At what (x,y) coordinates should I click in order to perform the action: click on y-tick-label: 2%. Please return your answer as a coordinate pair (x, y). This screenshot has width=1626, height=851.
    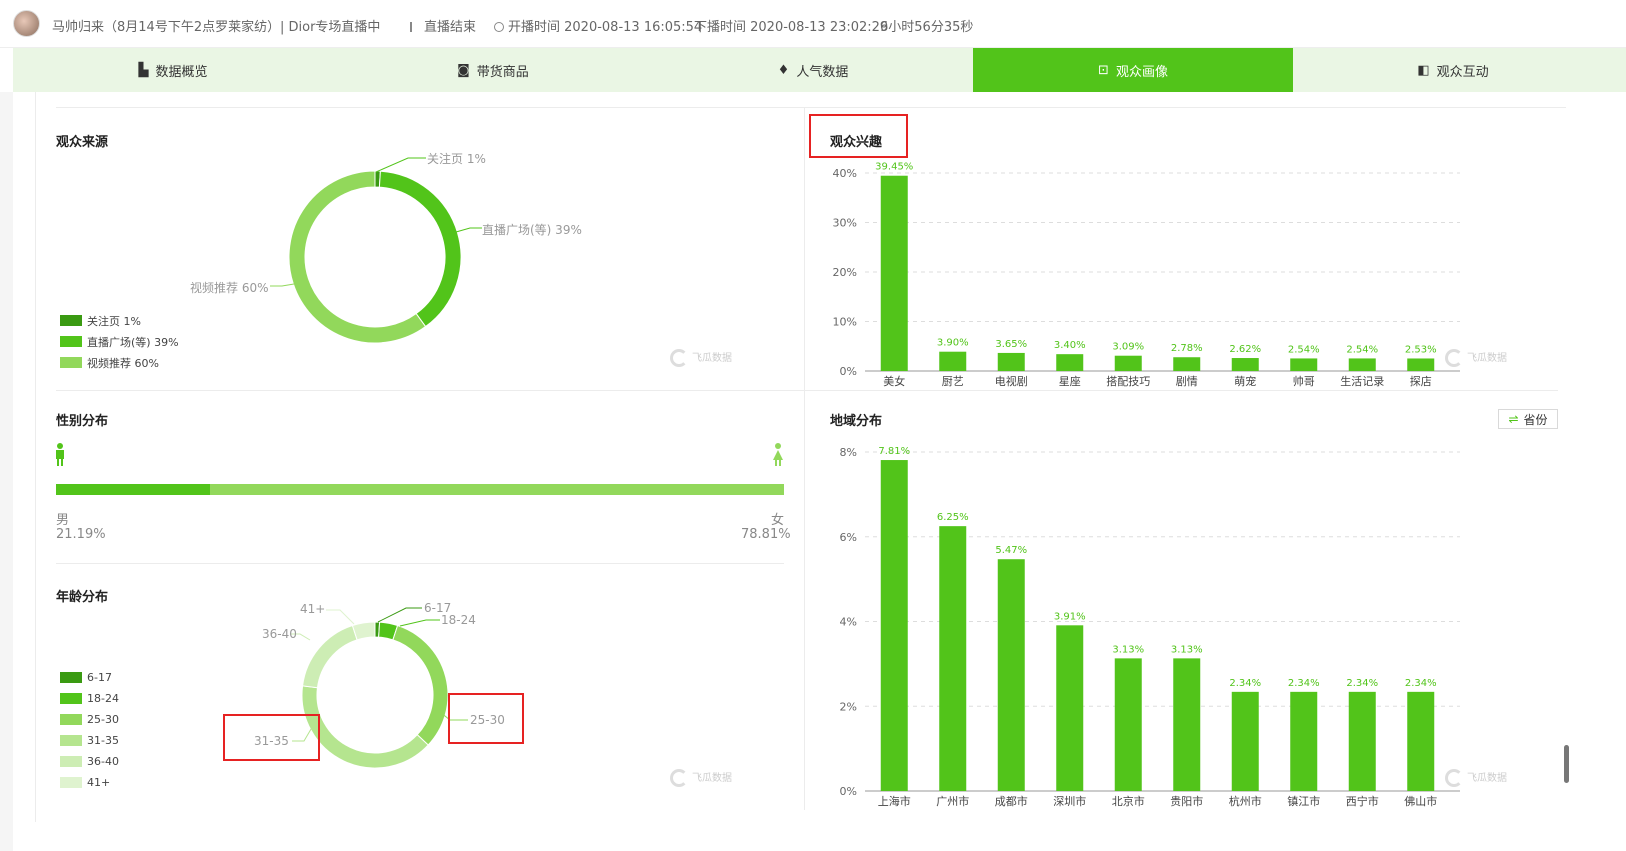
    Looking at the image, I should click on (848, 706).